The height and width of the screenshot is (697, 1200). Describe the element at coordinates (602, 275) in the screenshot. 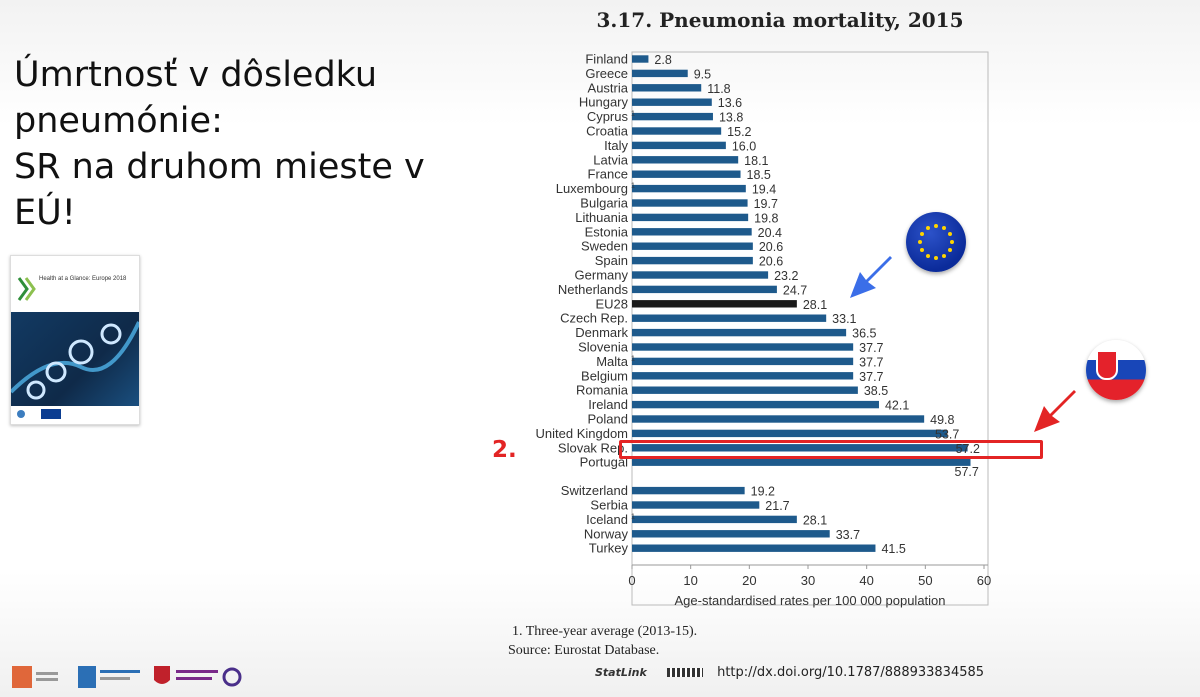

I see `category-label: Germany` at that location.